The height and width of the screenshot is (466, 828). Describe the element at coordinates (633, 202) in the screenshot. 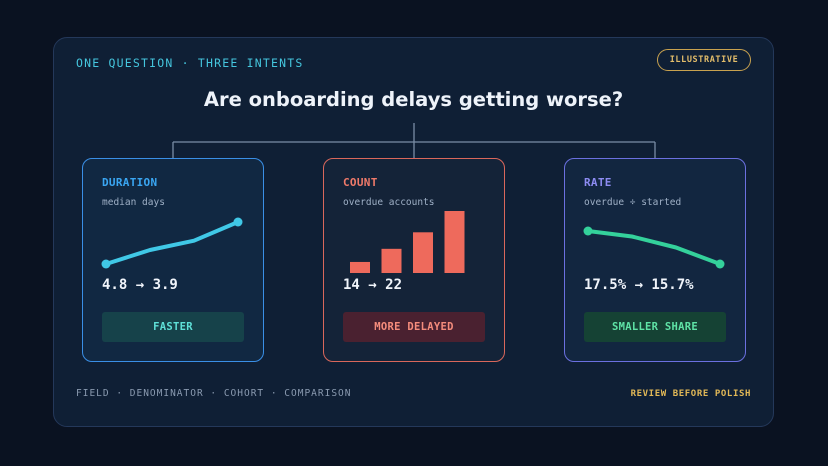

I see `card-subtitle: overdue ÷ started` at that location.